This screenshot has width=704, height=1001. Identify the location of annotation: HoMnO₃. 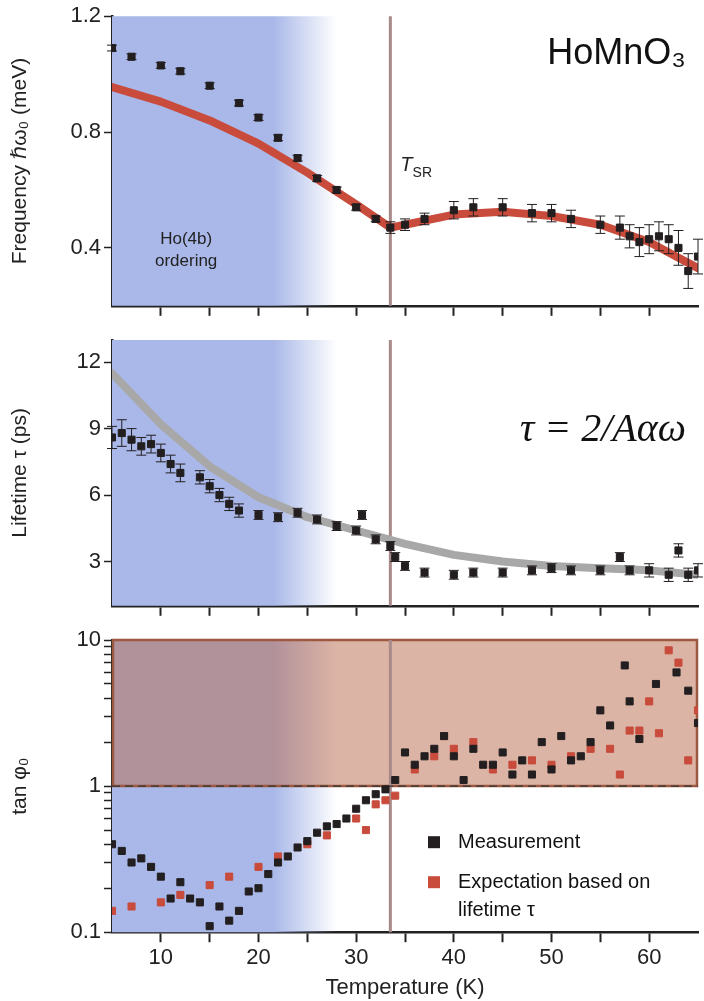
(616, 52).